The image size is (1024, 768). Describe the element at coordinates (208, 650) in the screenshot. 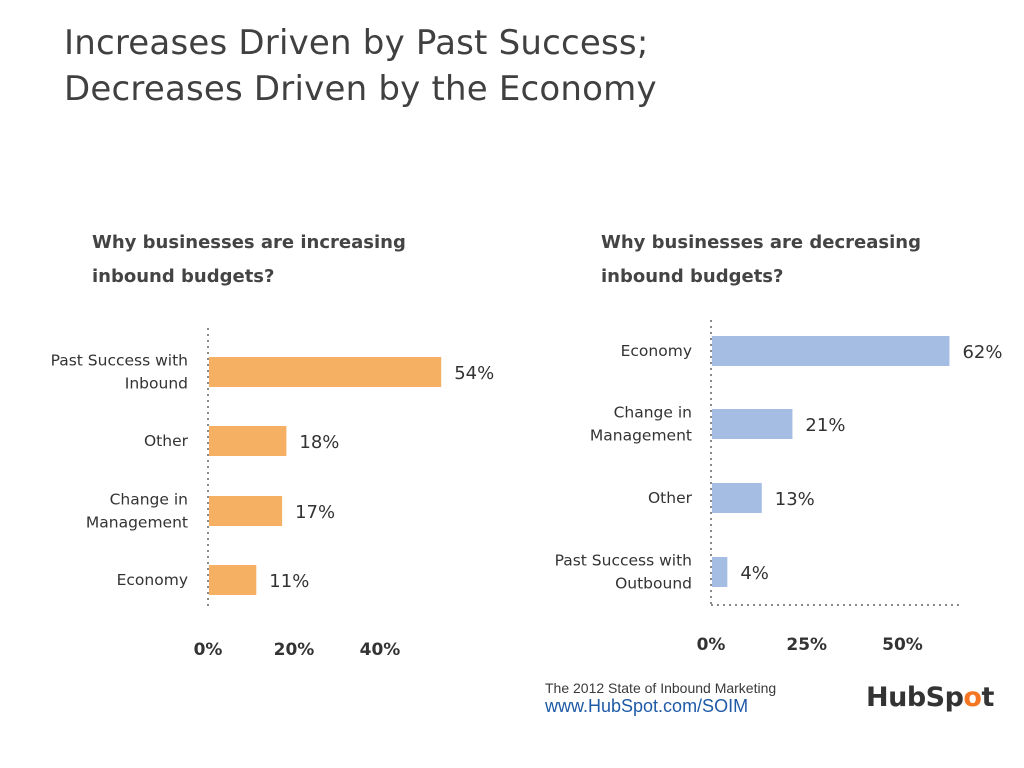

I see `increase-tick-label-1: 0%` at that location.